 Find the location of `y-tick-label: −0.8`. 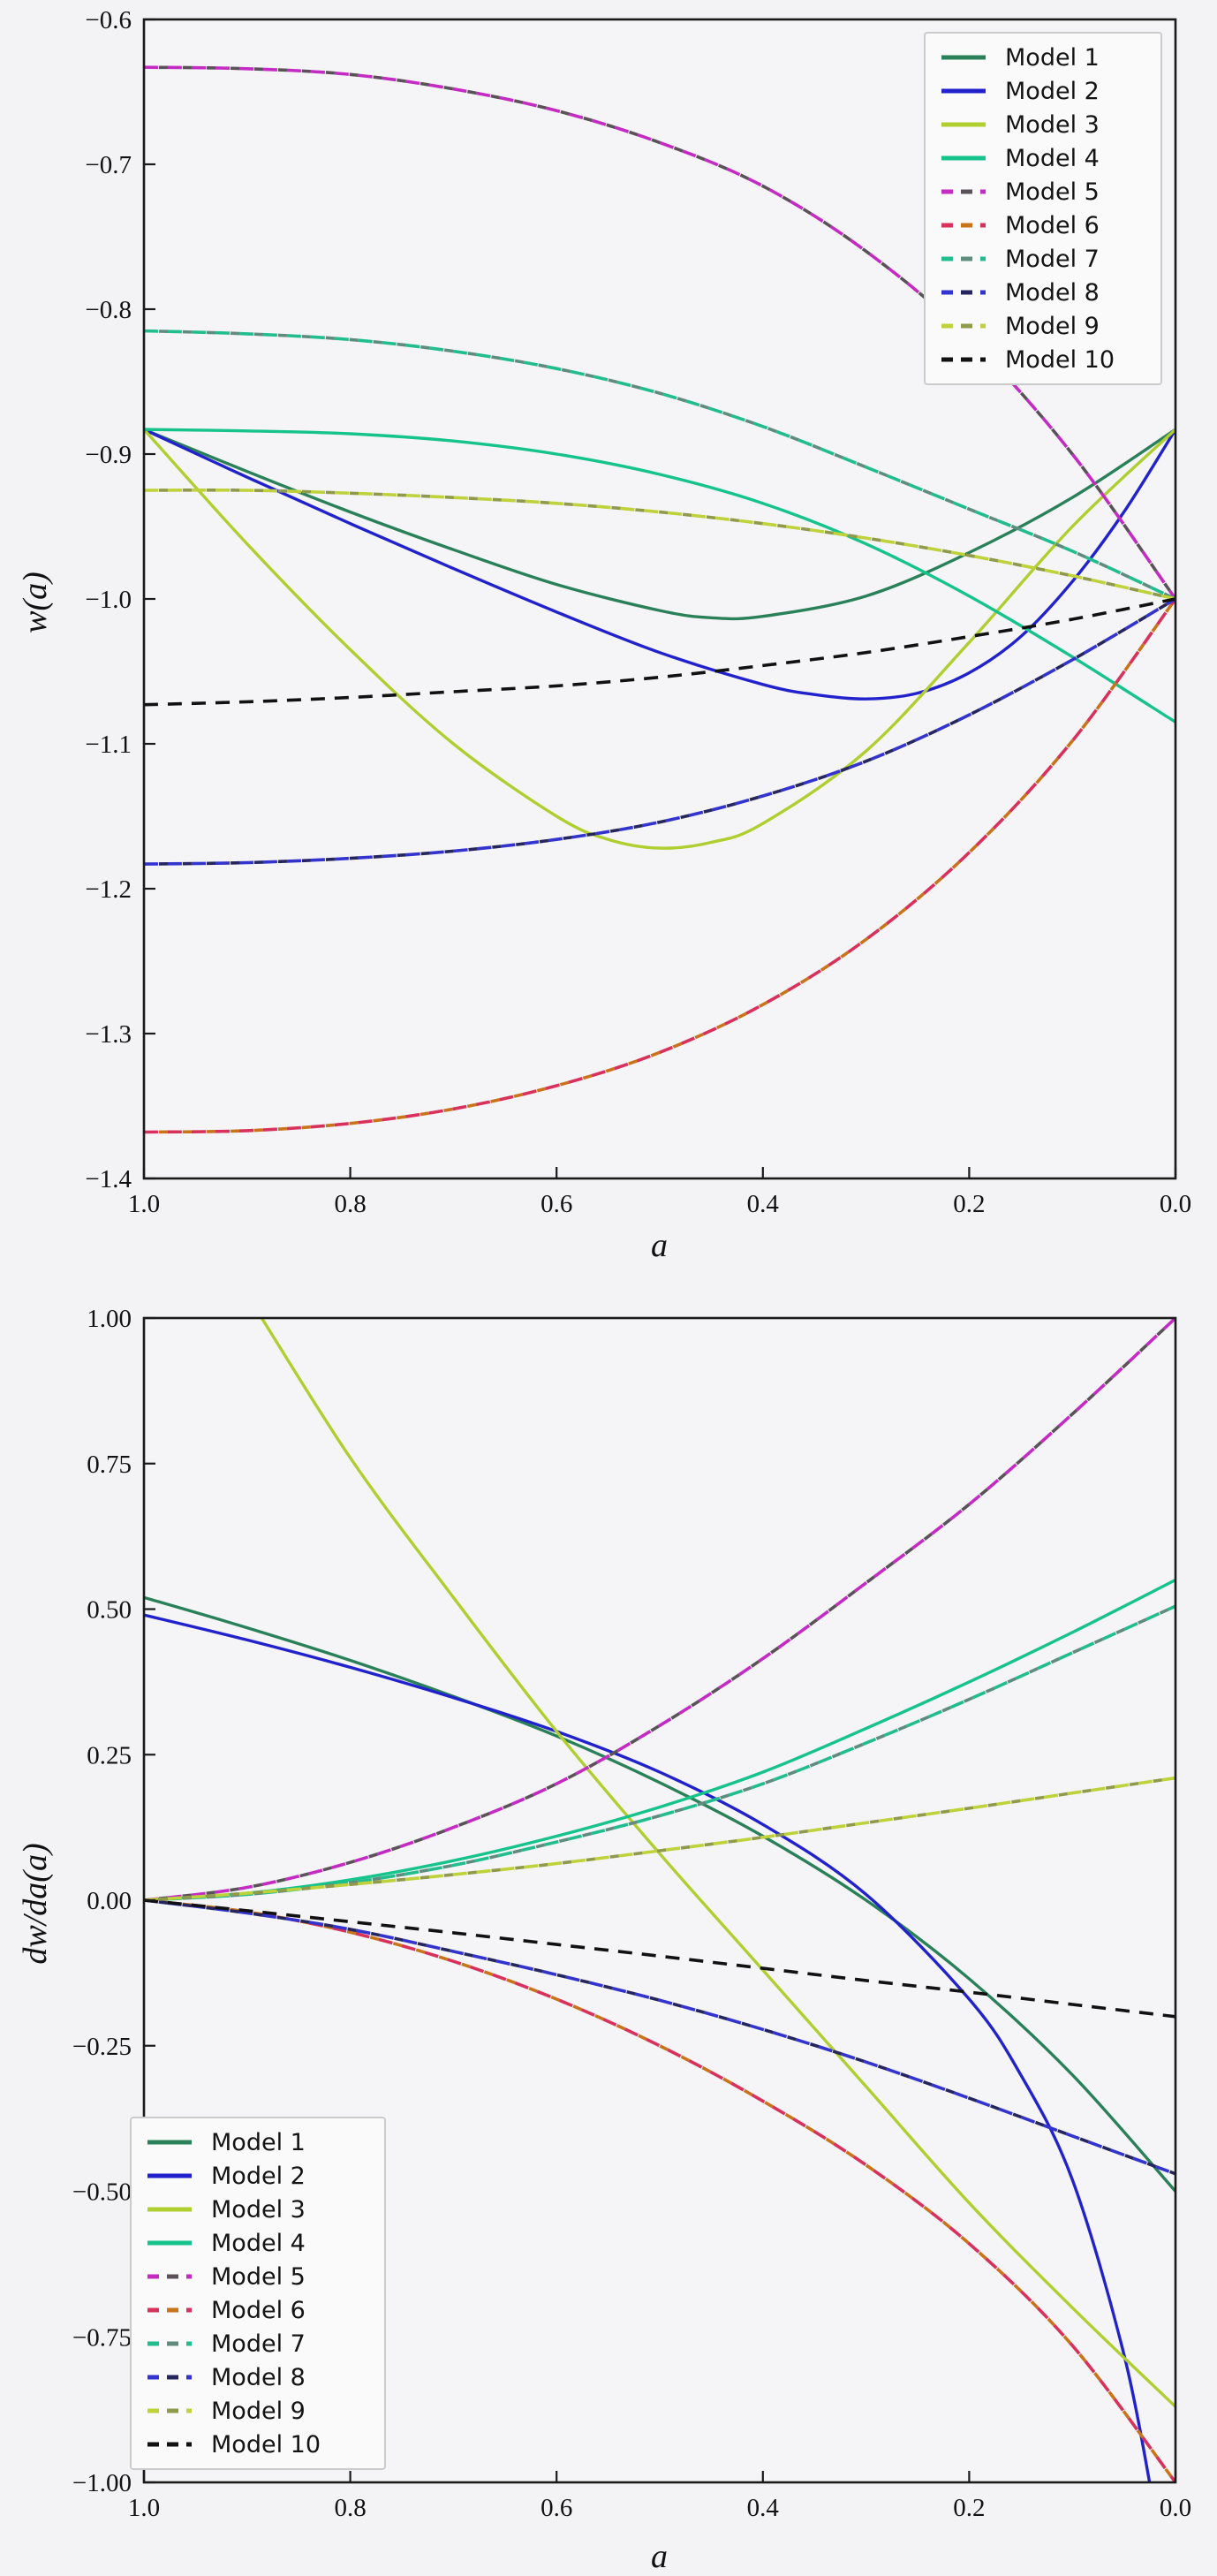

y-tick-label: −0.8 is located at coordinates (108, 310).